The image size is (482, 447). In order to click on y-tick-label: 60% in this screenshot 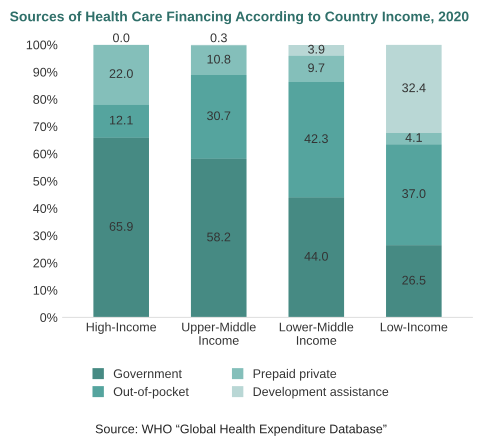, I will do `click(45, 154)`.